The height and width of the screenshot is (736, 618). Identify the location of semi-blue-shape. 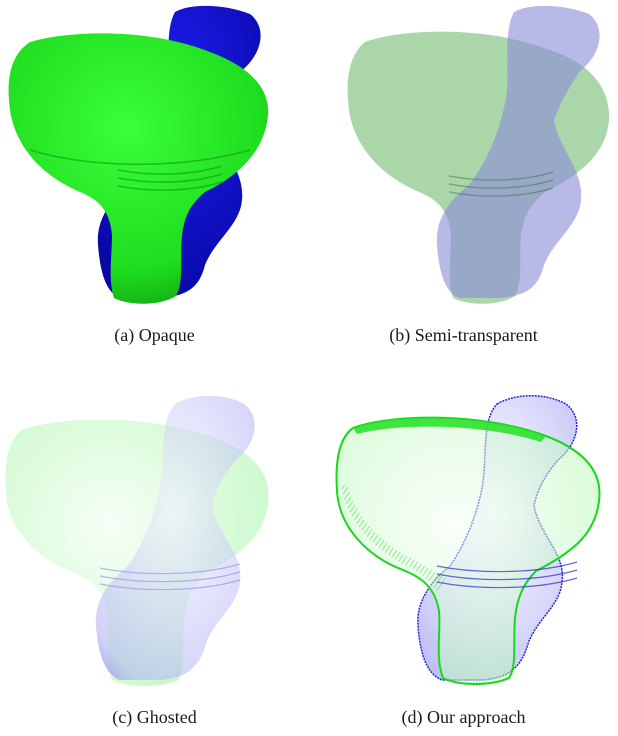
(518, 151).